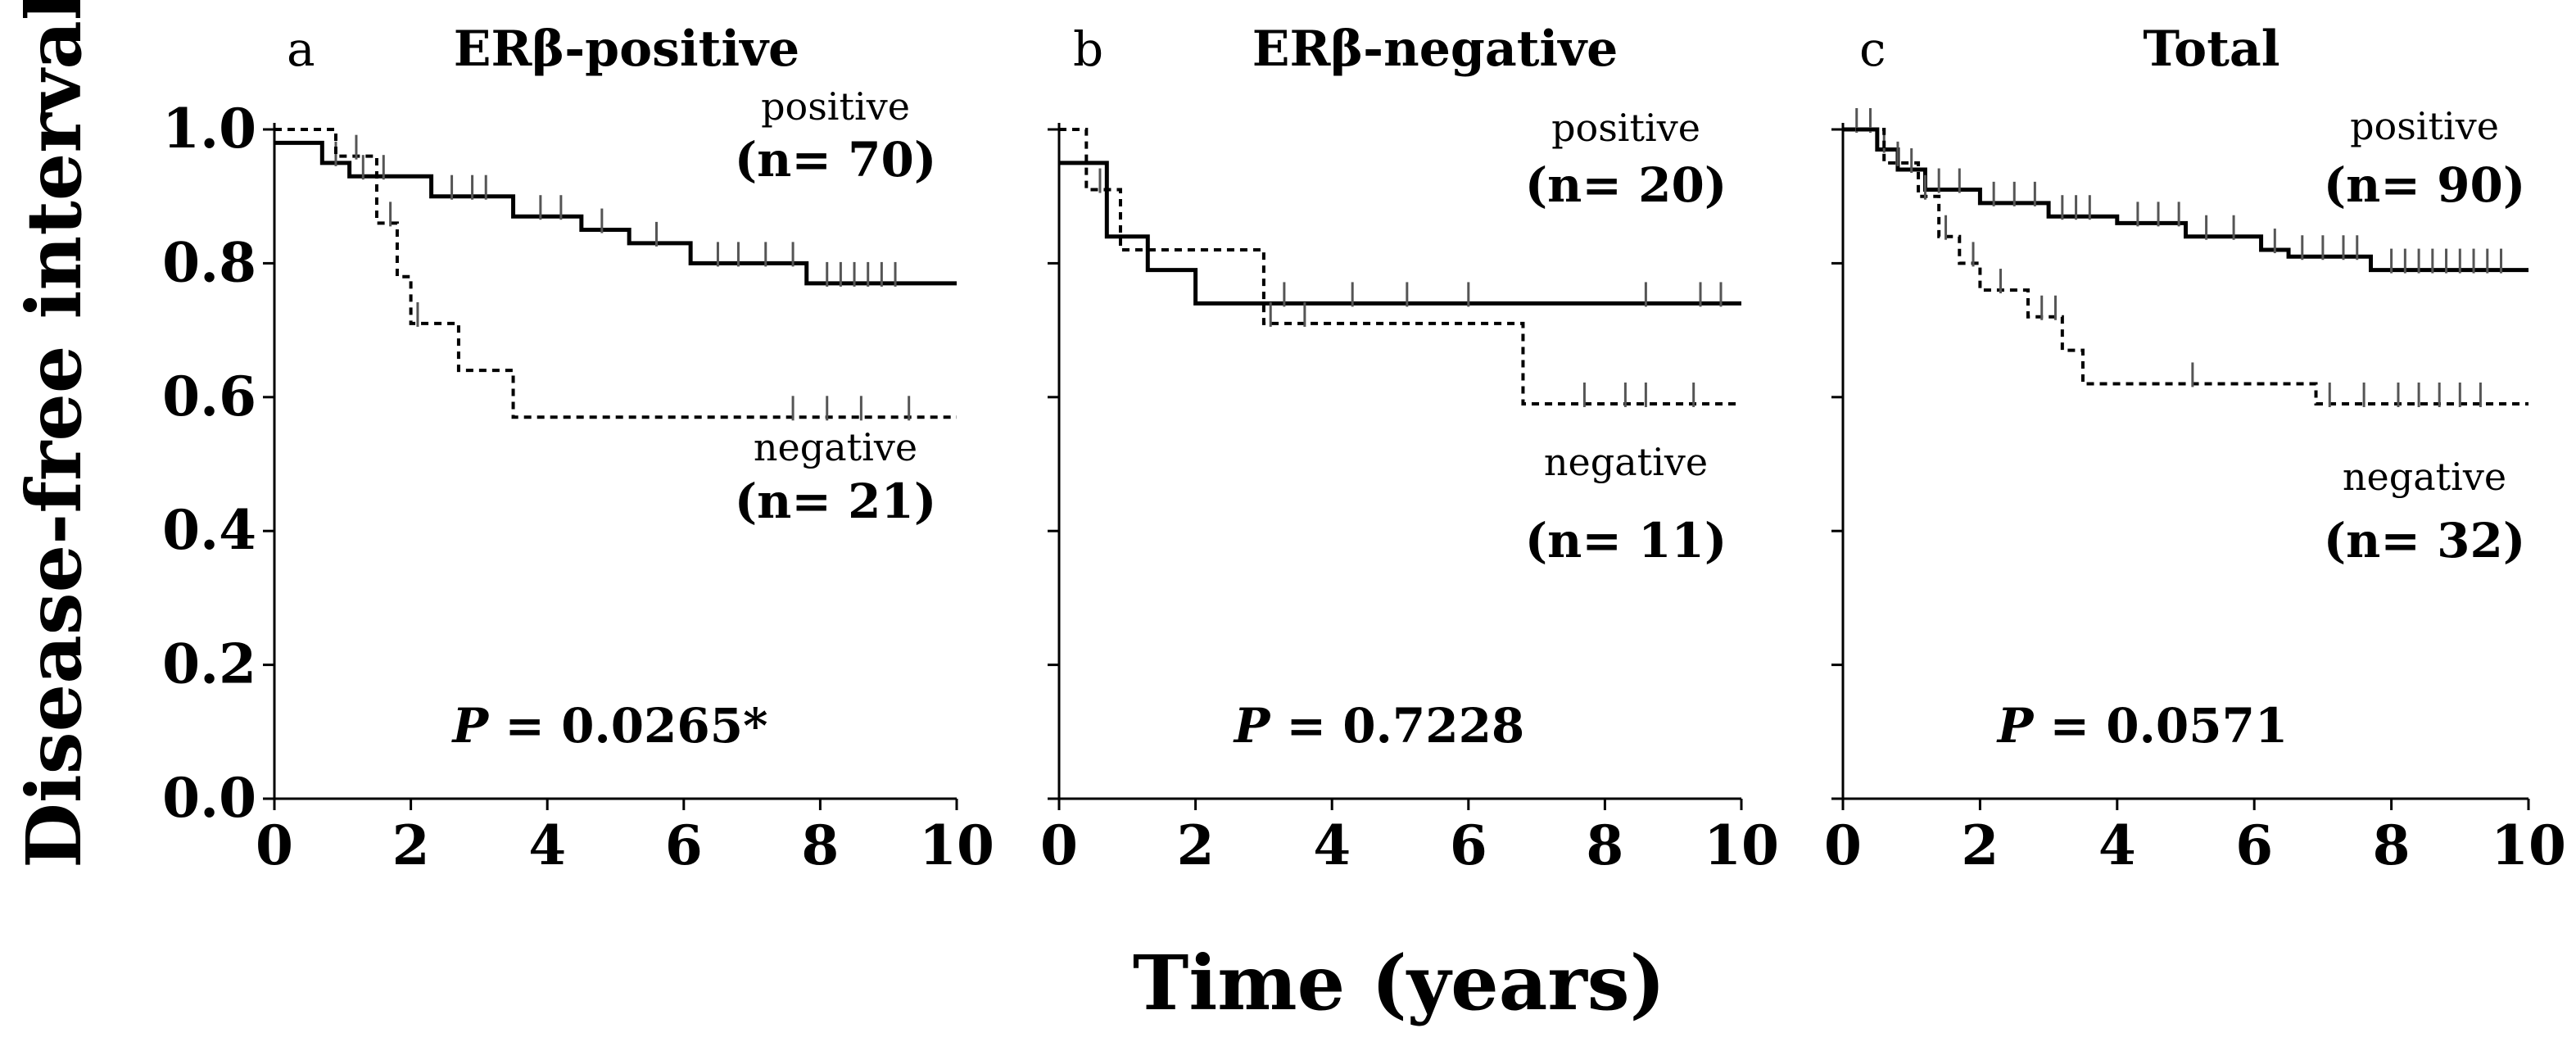  Describe the element at coordinates (209, 129) in the screenshot. I see `y-tick-label: 1.0` at that location.